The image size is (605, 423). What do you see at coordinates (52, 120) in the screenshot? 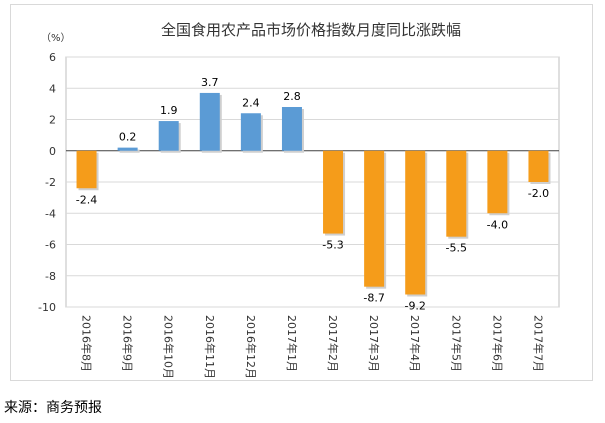
I see `y-tick-label: 2` at bounding box center [52, 120].